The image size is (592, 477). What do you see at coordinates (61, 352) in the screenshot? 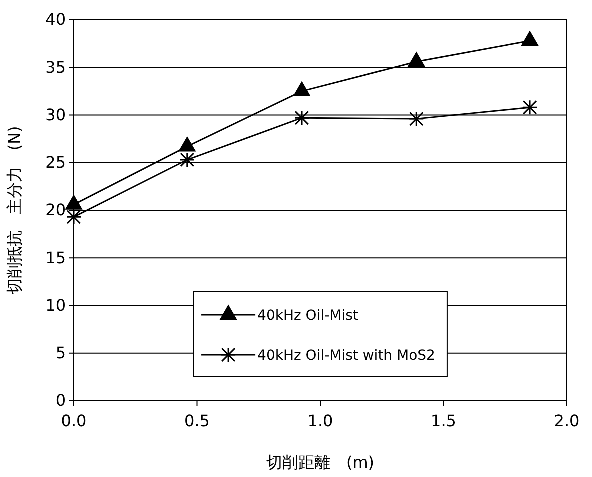
I see `y-tick-label: 5` at bounding box center [61, 352].